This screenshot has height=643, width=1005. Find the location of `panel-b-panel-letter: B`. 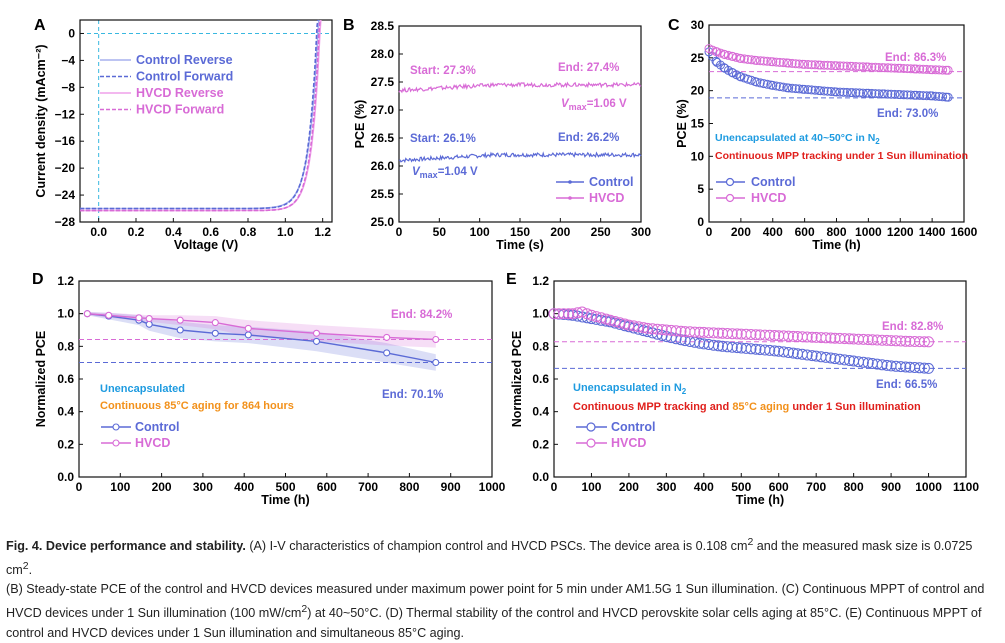

panel-b-panel-letter: B is located at coordinates (349, 25).